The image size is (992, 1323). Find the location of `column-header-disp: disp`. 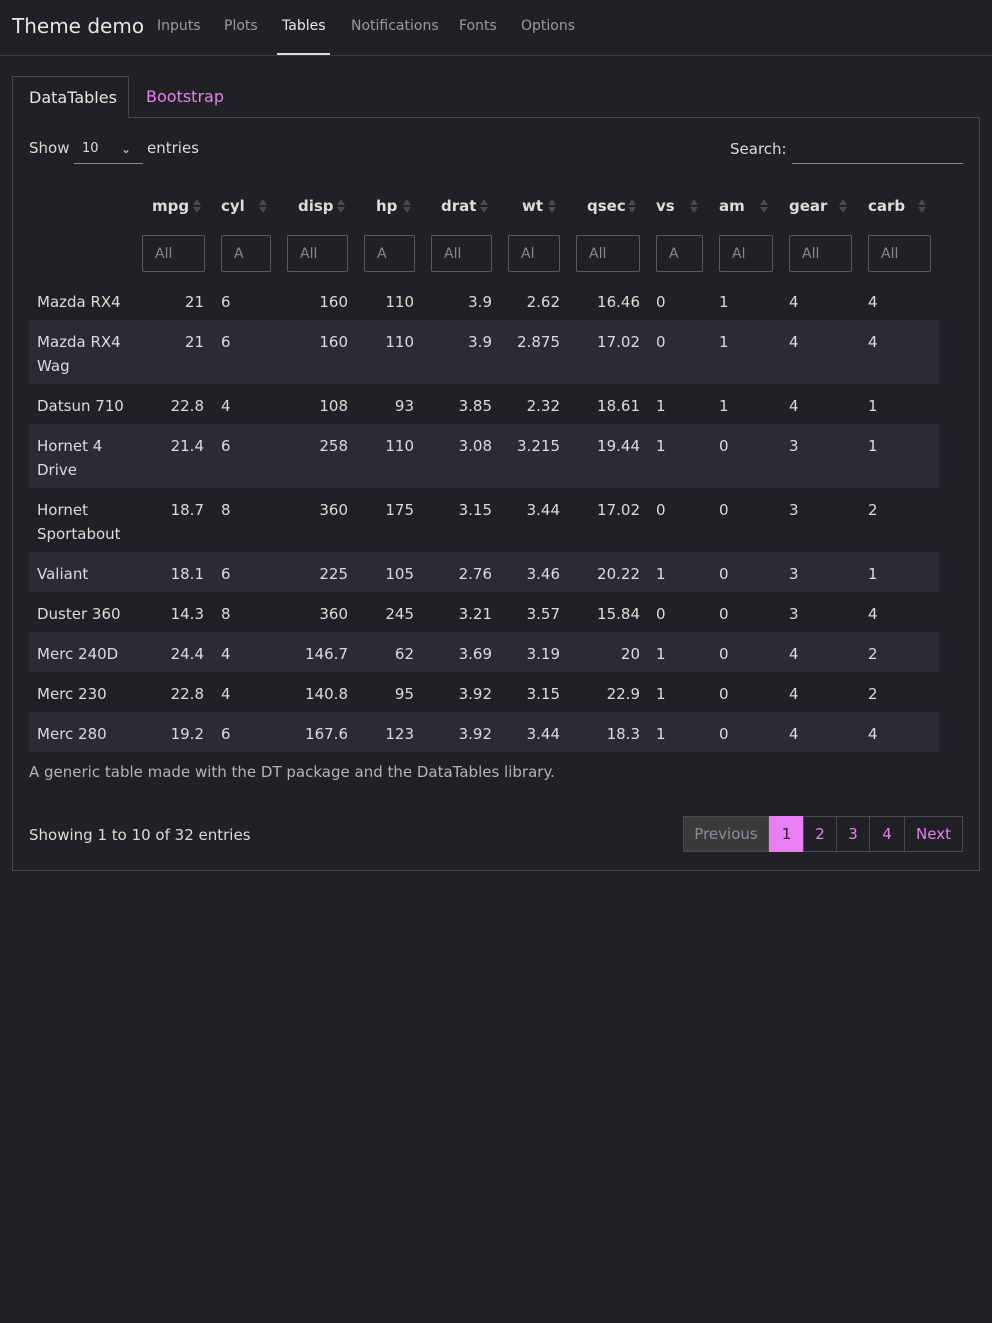

column-header-disp: disp is located at coordinates (316, 206).